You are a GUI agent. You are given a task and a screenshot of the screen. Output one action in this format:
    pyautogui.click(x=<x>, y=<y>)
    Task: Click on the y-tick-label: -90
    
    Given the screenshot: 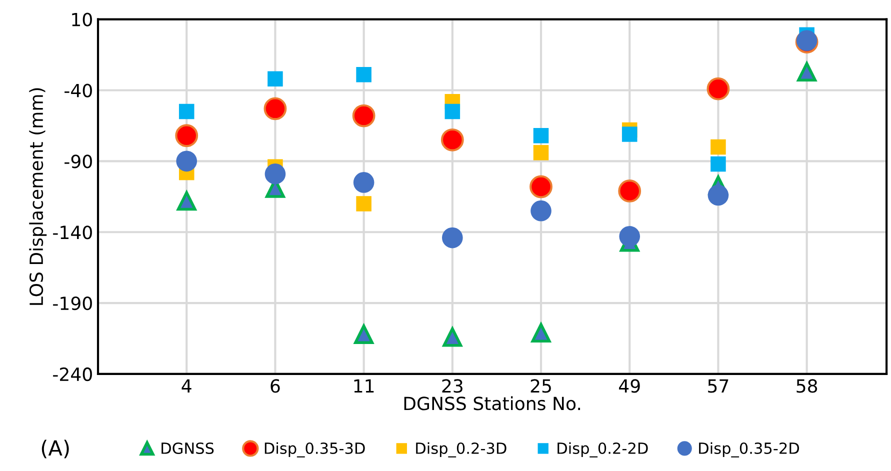 What is the action you would take?
    pyautogui.click(x=78, y=161)
    